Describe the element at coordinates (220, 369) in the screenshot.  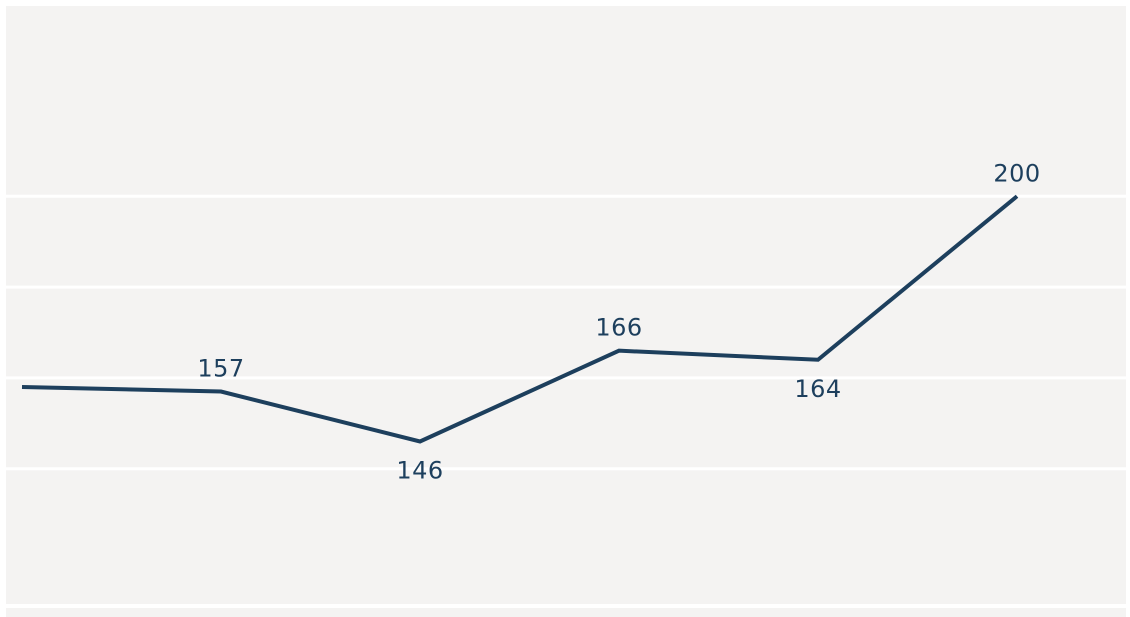
I see `data-label-157: 157` at that location.